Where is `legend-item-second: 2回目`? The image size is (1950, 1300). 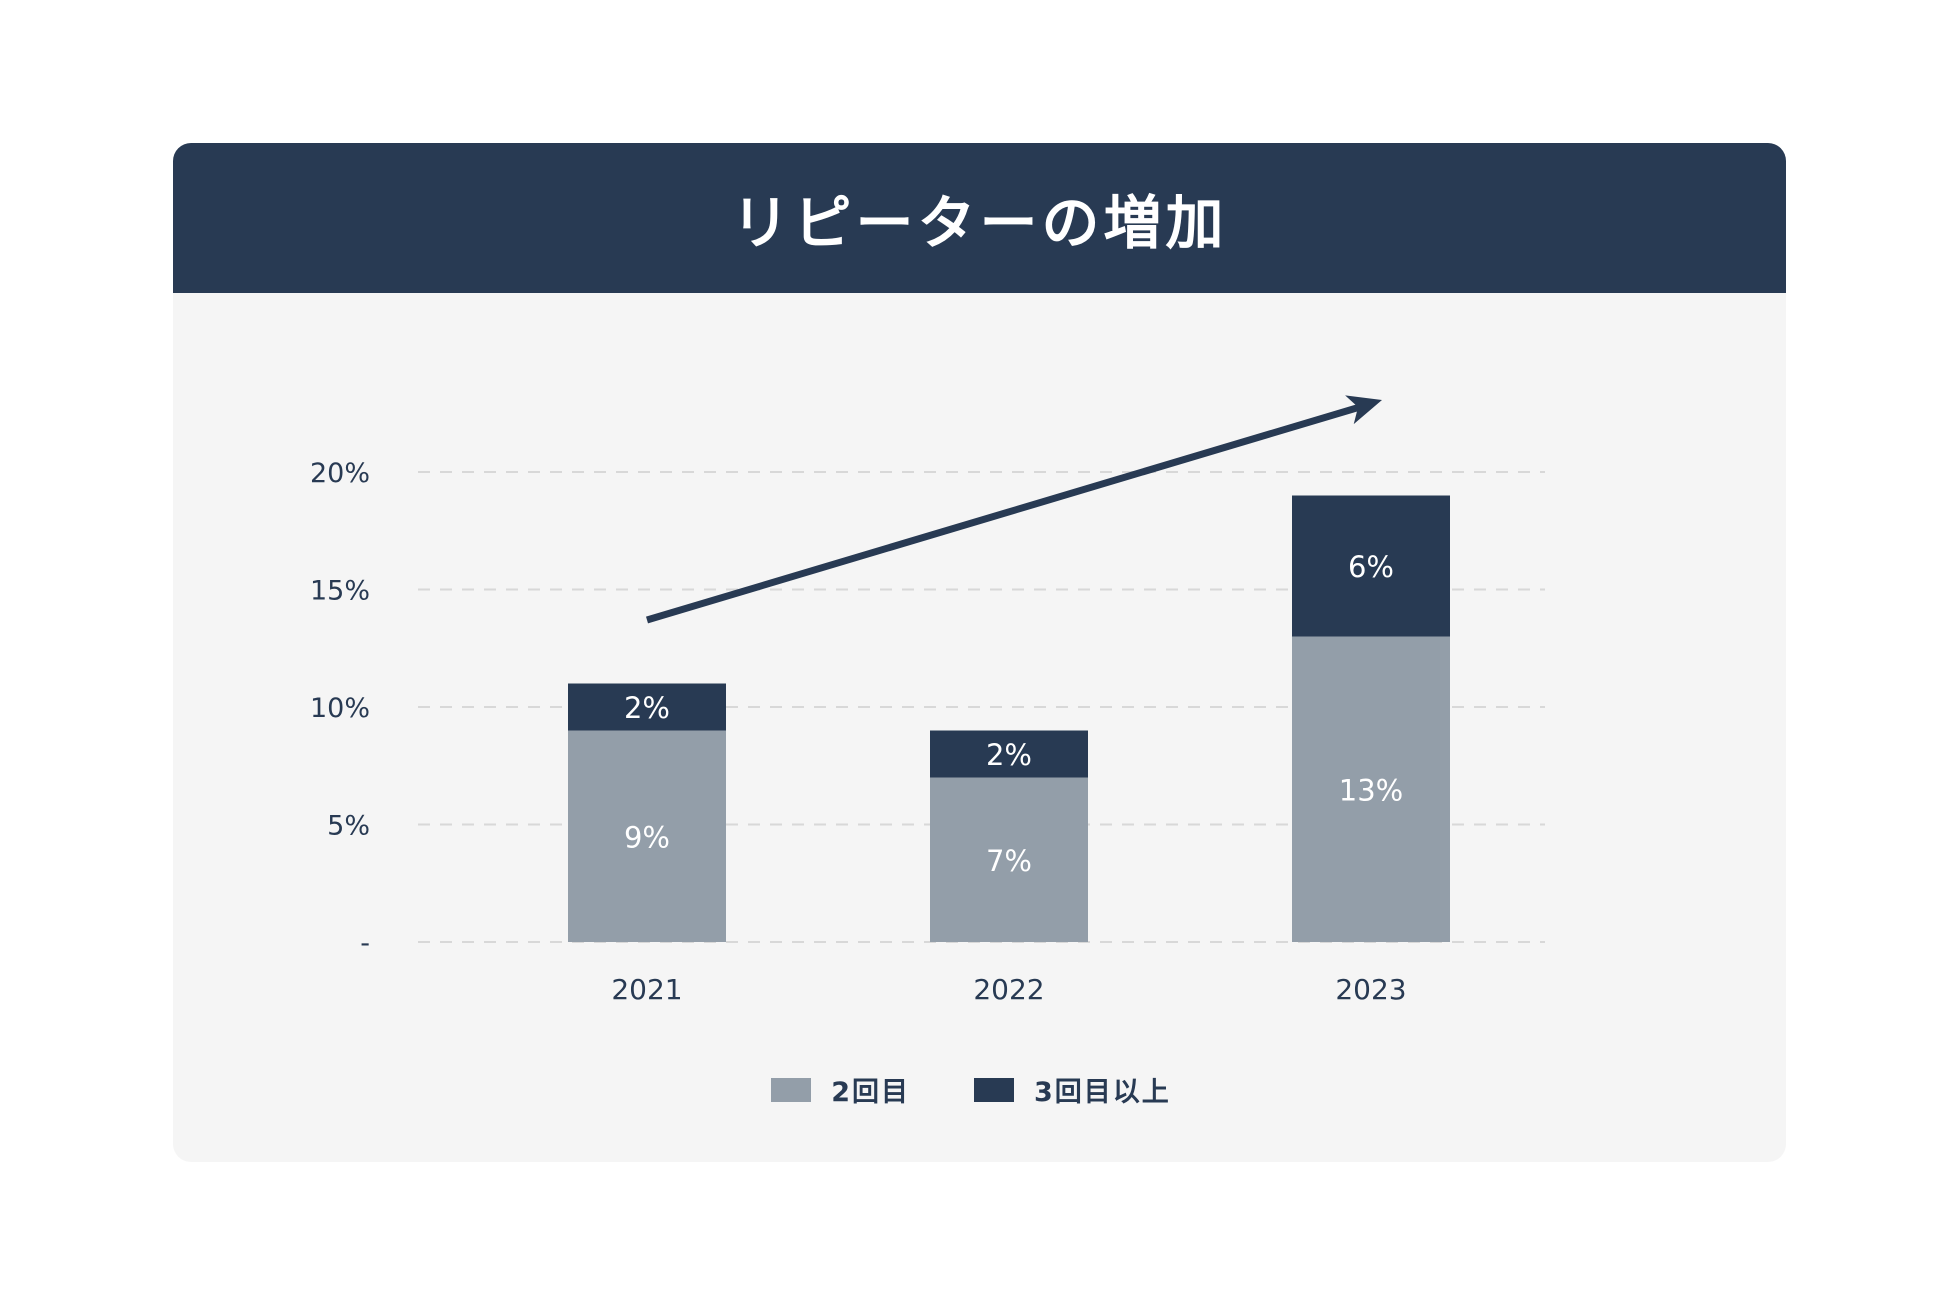
legend-item-second: 2回目 is located at coordinates (840, 1089).